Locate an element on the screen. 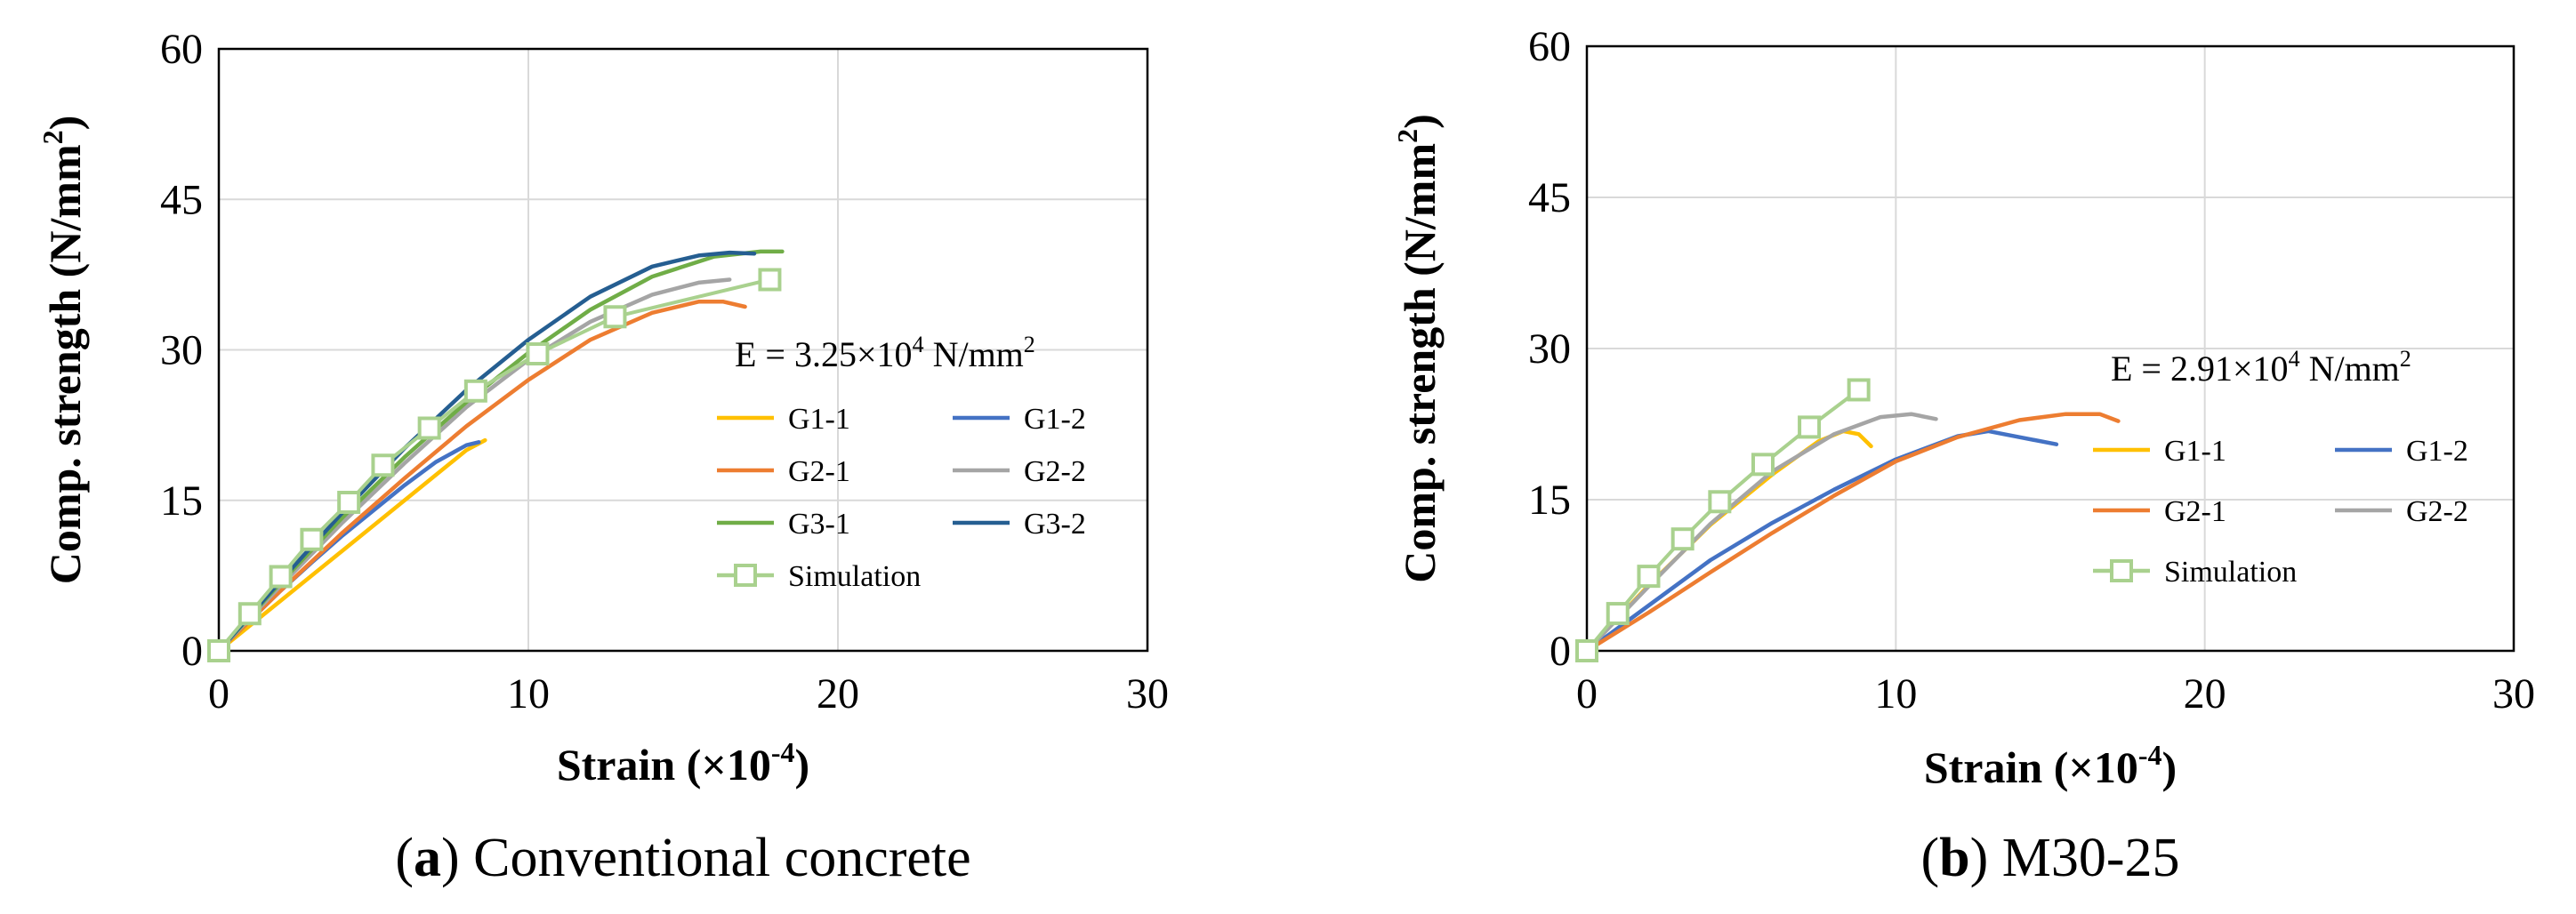  legend: G1-1 G1-2 G2-1 G2-2 G3-1 G3-2 Simulation is located at coordinates (901, 498).